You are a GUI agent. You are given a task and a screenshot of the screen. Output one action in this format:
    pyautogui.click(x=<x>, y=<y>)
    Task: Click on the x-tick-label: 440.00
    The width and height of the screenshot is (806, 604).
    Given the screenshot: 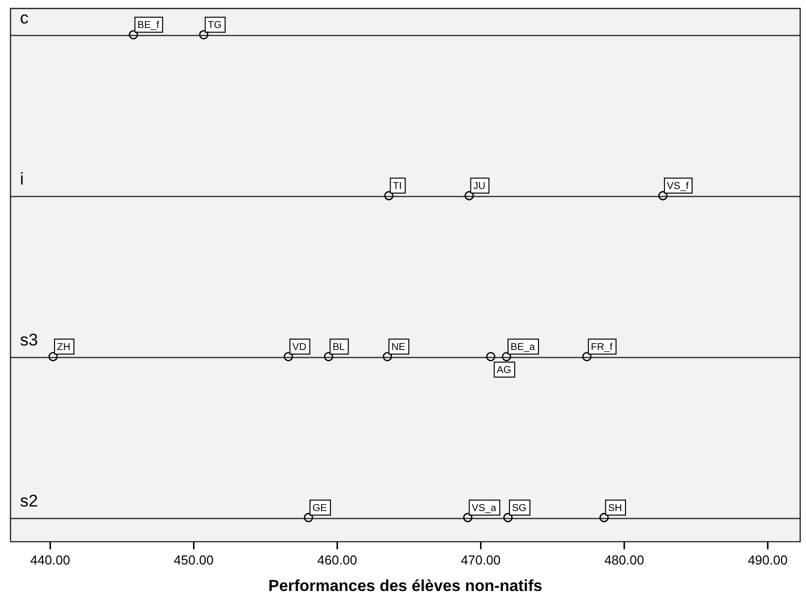 What is the action you would take?
    pyautogui.click(x=50, y=560)
    